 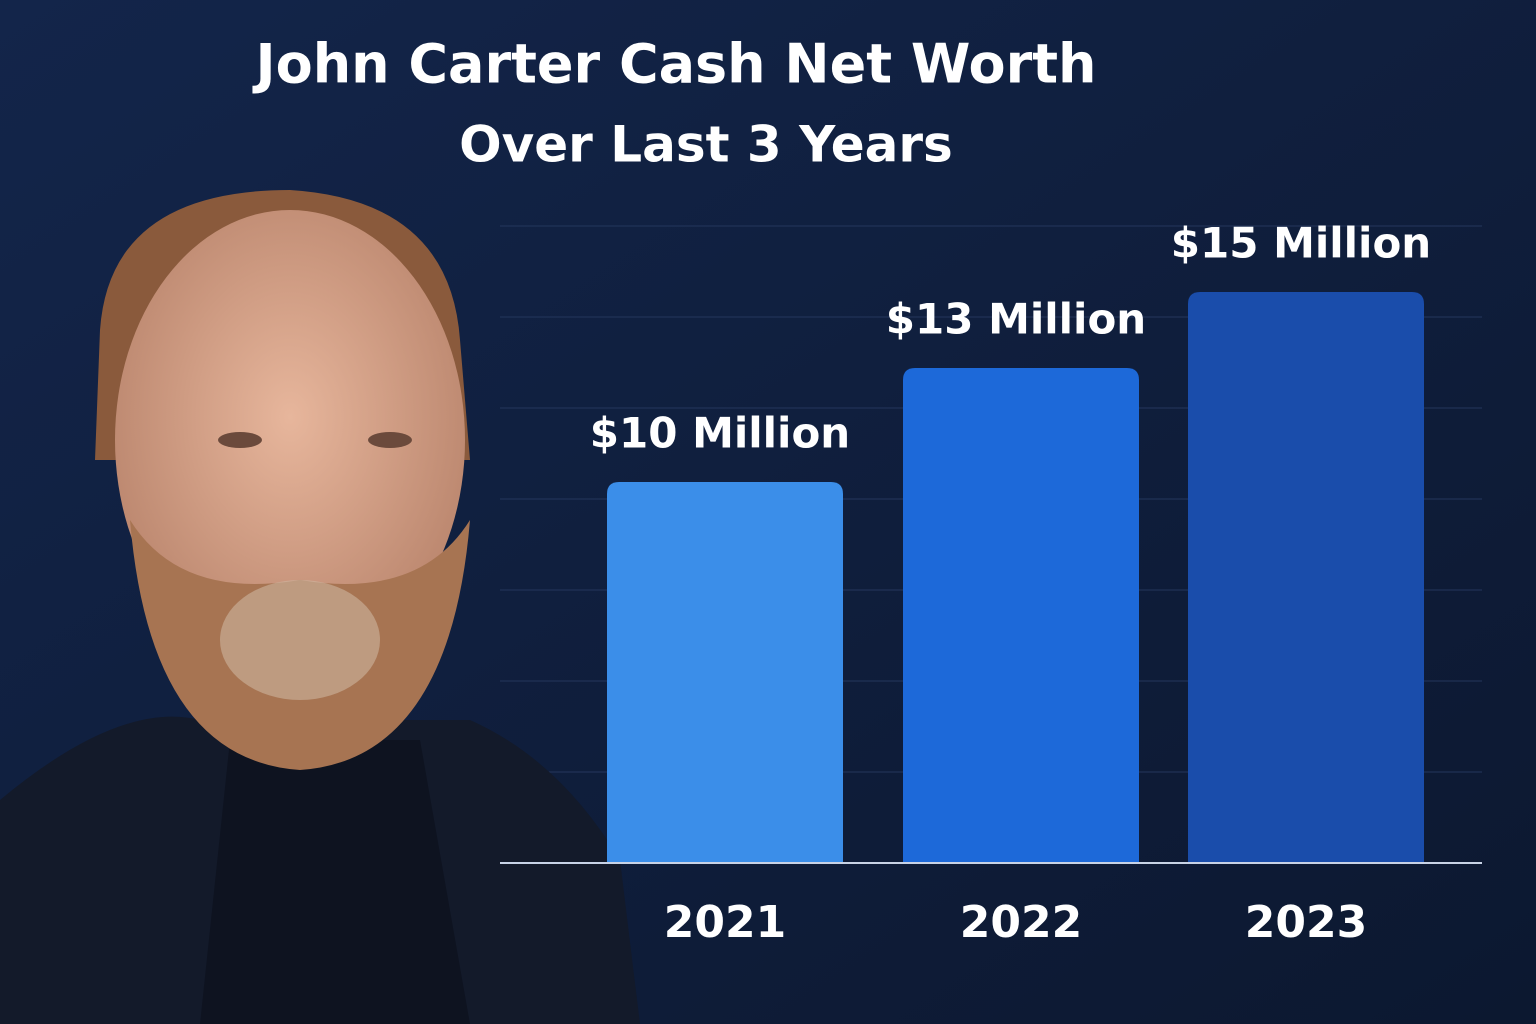 I want to click on x-tick-label: 2022, so click(x=1021, y=922).